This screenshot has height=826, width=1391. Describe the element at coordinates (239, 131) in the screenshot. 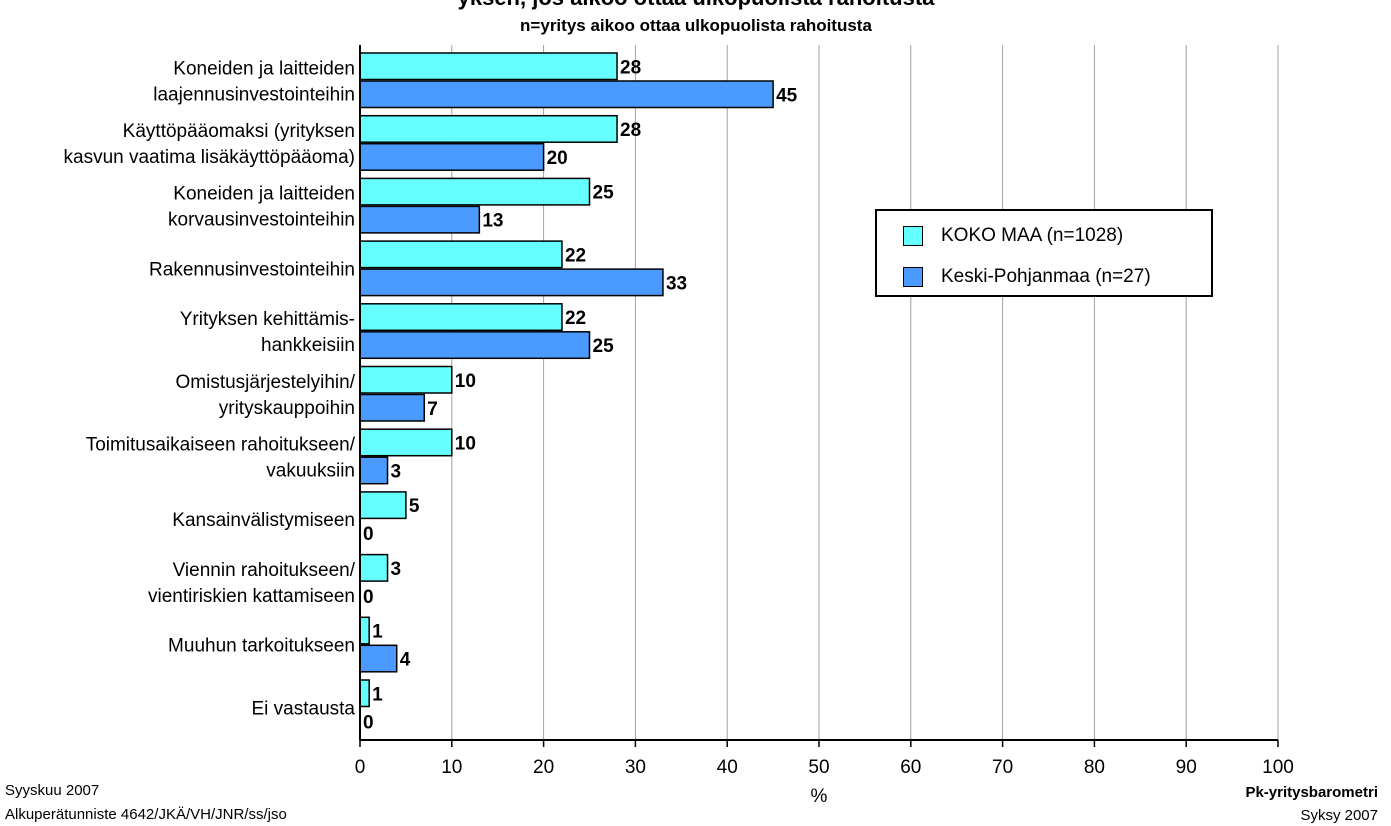

I see `category-label: Käyttöpääomaksi (yrityksen` at that location.